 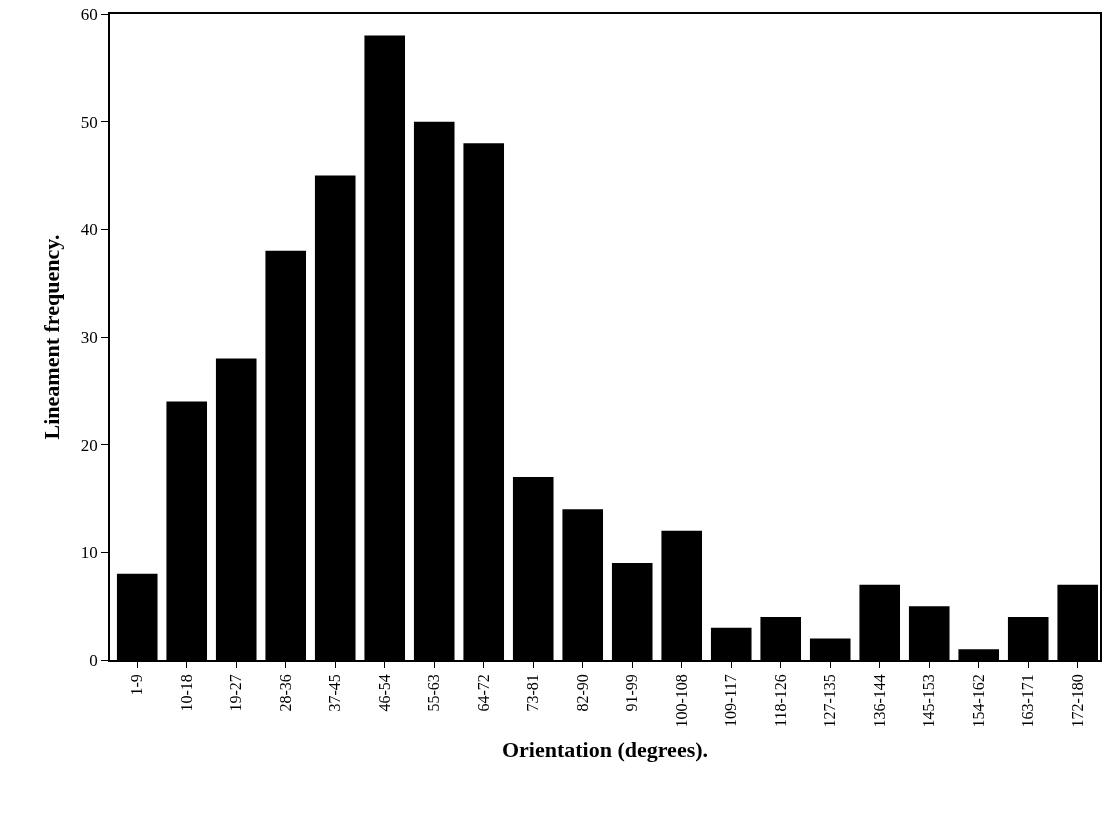 I want to click on y-axis-title: Lineament frequency., so click(x=52, y=337).